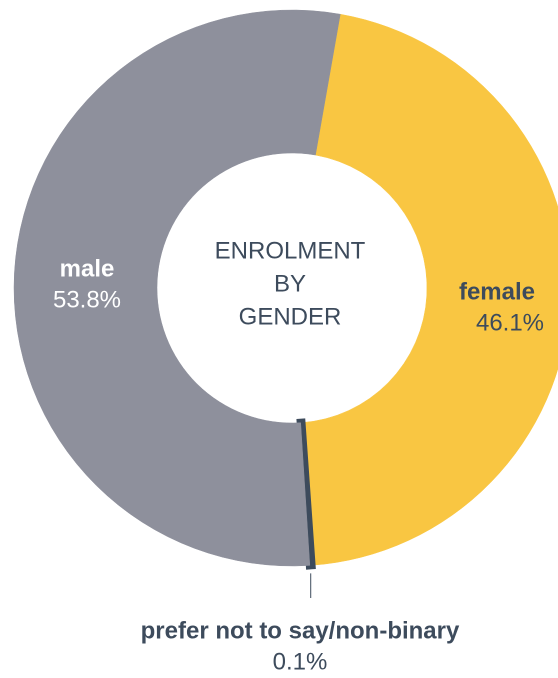 The height and width of the screenshot is (678, 558). What do you see at coordinates (87, 268) in the screenshot?
I see `category-label: male` at bounding box center [87, 268].